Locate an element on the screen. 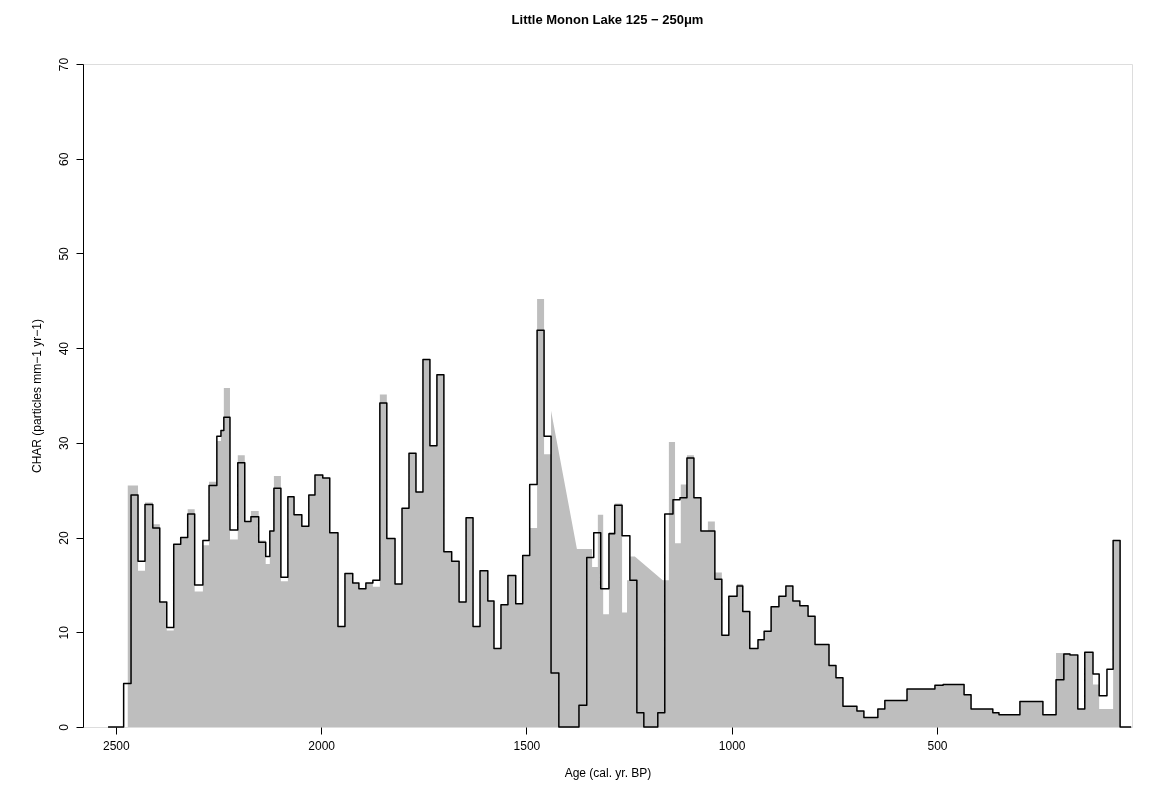 This screenshot has width=1161, height=807. y-tick-label: 0 is located at coordinates (63, 727).